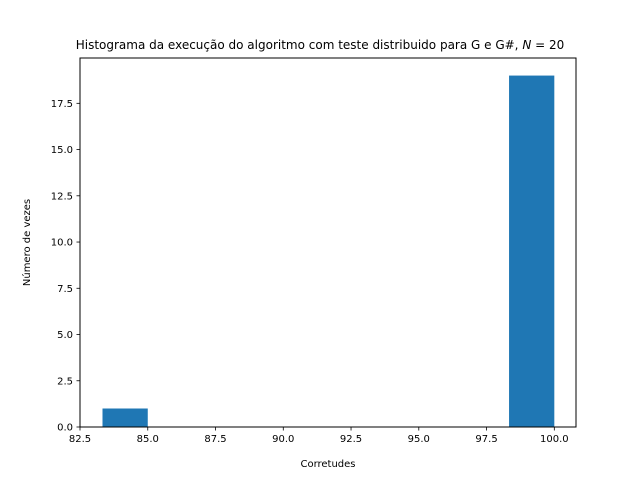  I want to click on x-tick-label: 85.0, so click(148, 439).